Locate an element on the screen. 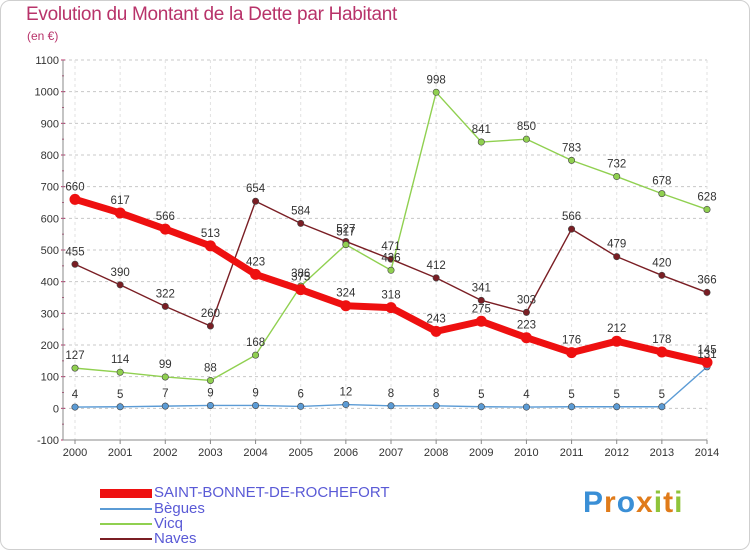  data-label: 375 is located at coordinates (300, 278).